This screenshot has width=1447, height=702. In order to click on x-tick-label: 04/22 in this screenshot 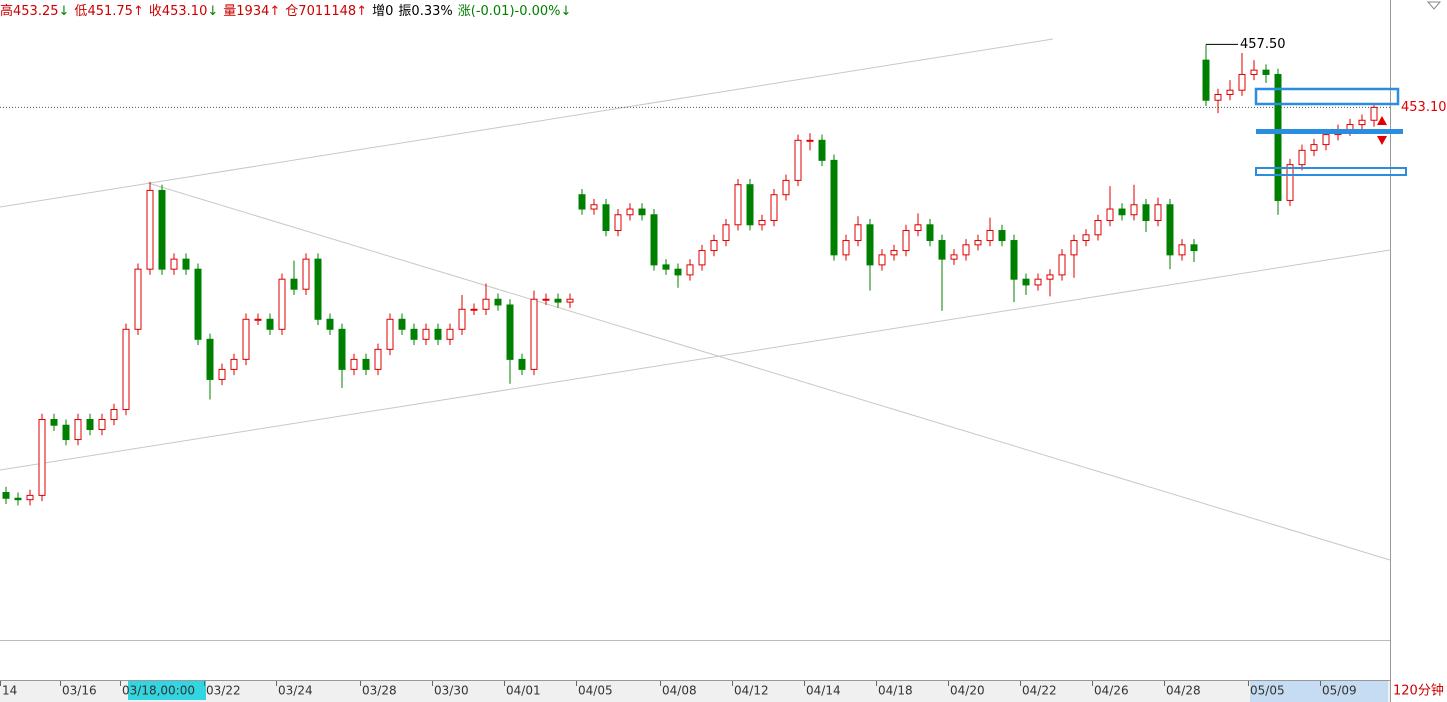, I will do `click(1039, 691)`.